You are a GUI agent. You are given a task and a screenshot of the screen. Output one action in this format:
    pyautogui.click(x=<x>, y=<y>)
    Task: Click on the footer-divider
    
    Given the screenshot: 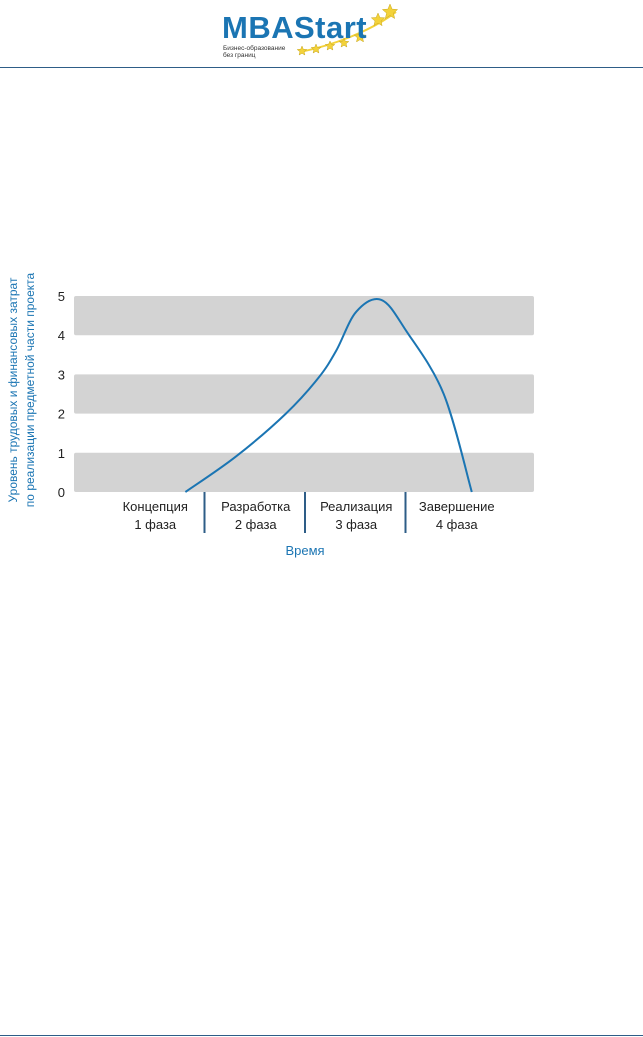 What is the action you would take?
    pyautogui.click(x=321, y=1035)
    